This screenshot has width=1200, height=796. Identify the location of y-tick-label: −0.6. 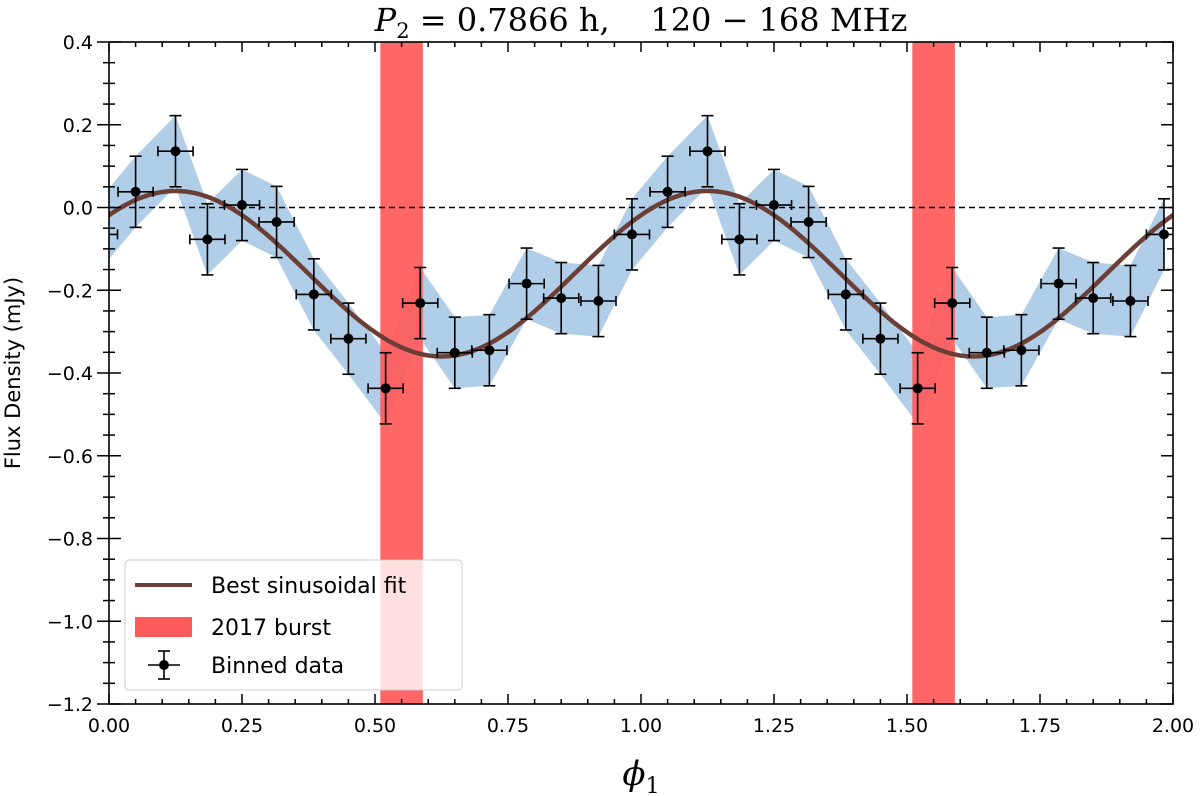
(70, 457).